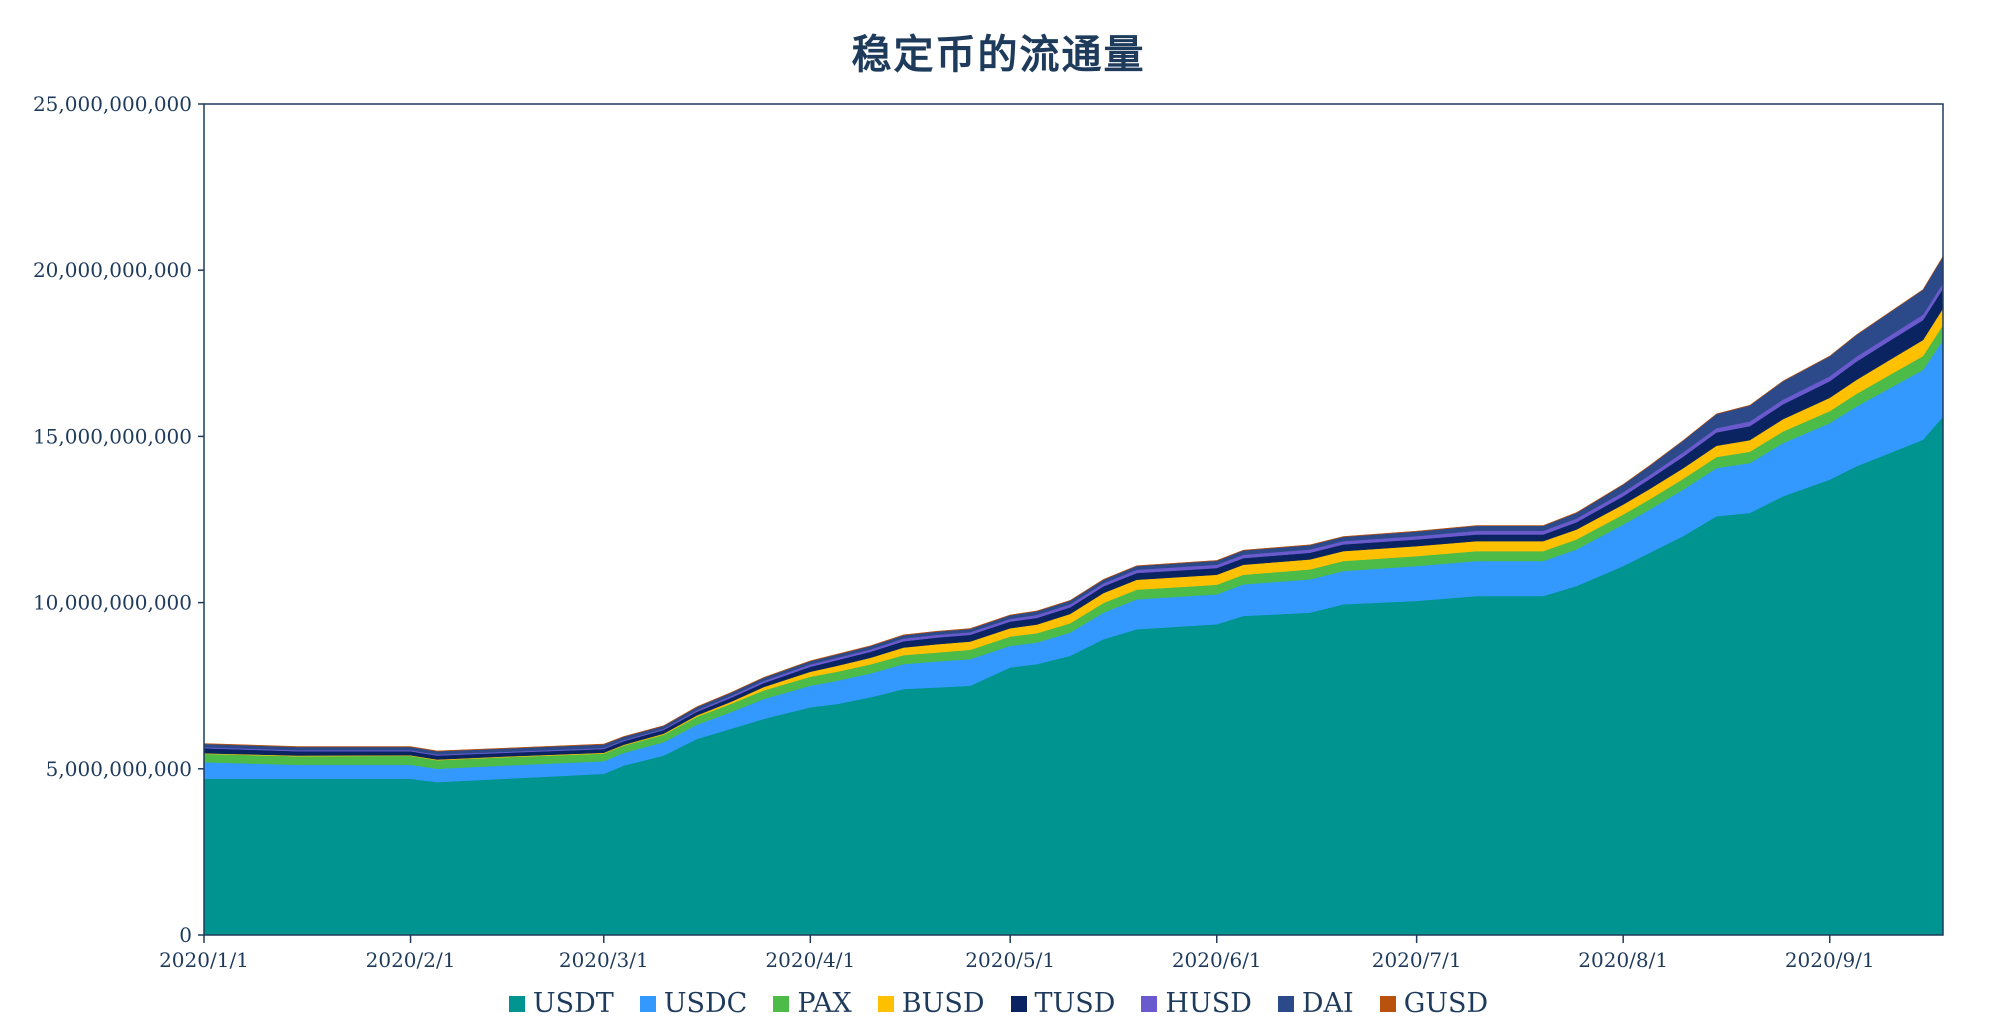 Image resolution: width=1997 pixels, height=1034 pixels. I want to click on y-tick-label: 5,000,000,000, so click(119, 769).